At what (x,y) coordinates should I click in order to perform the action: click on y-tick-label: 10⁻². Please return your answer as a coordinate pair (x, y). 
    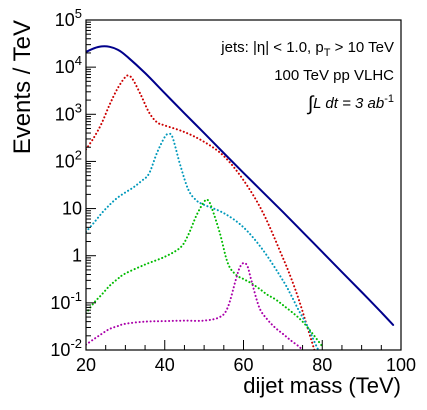
    Looking at the image, I should click on (66, 348).